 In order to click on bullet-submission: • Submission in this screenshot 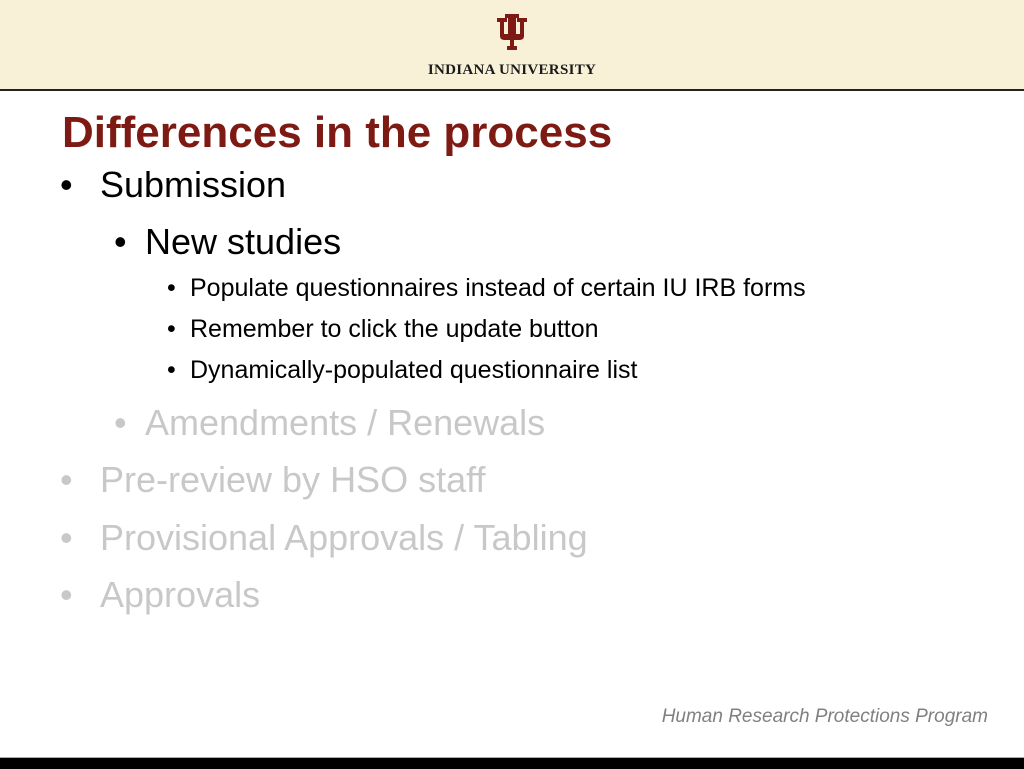, I will do `click(173, 185)`.